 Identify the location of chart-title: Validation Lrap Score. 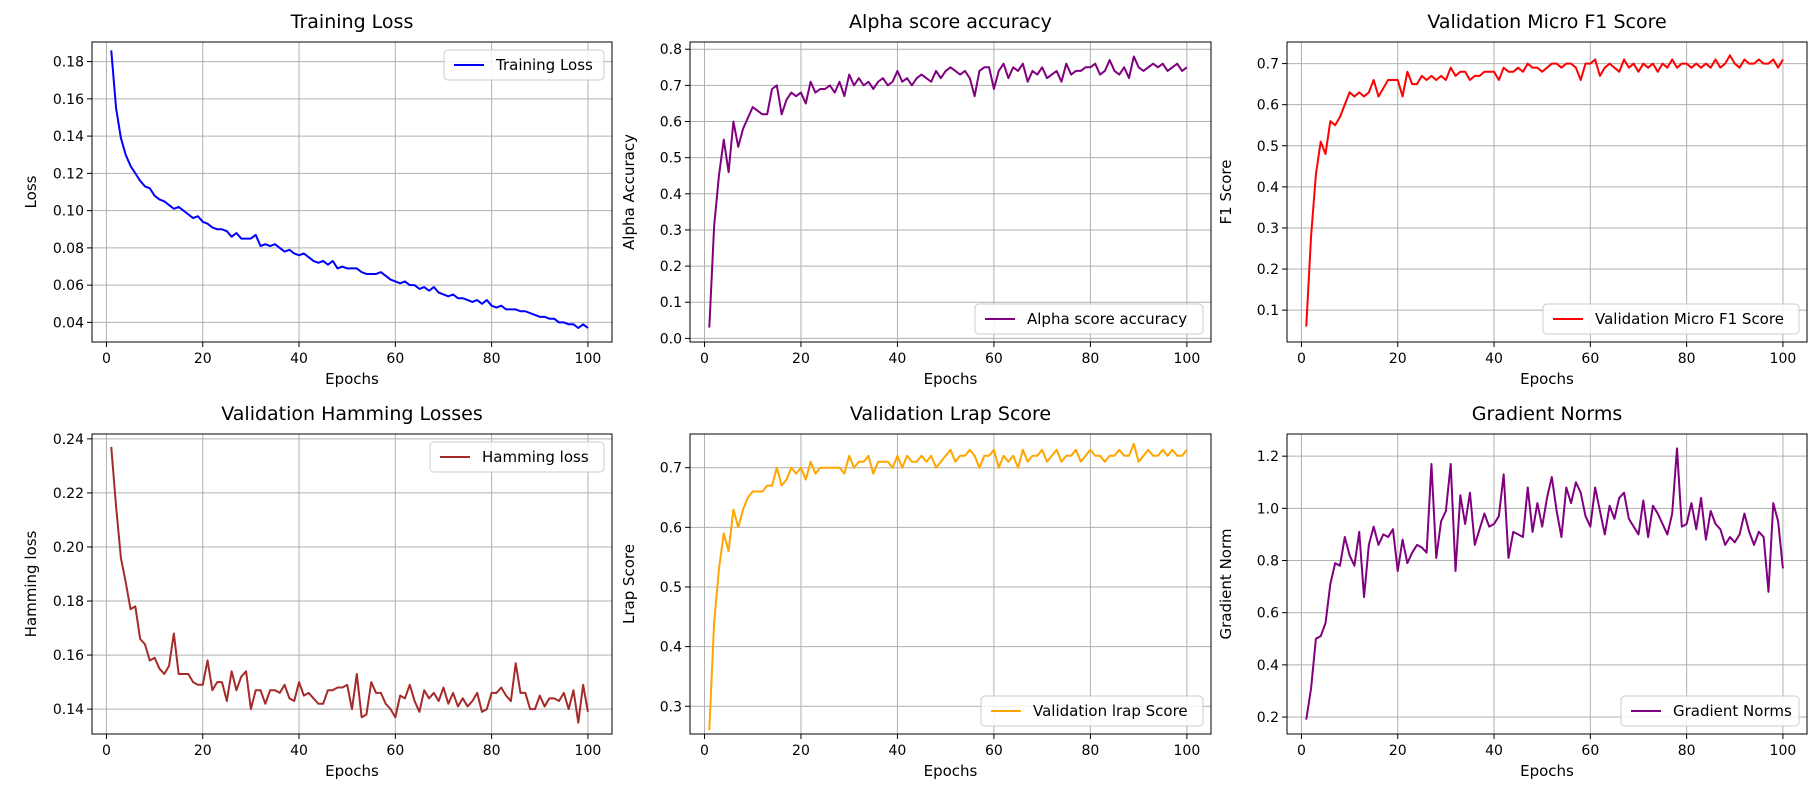
(950, 414).